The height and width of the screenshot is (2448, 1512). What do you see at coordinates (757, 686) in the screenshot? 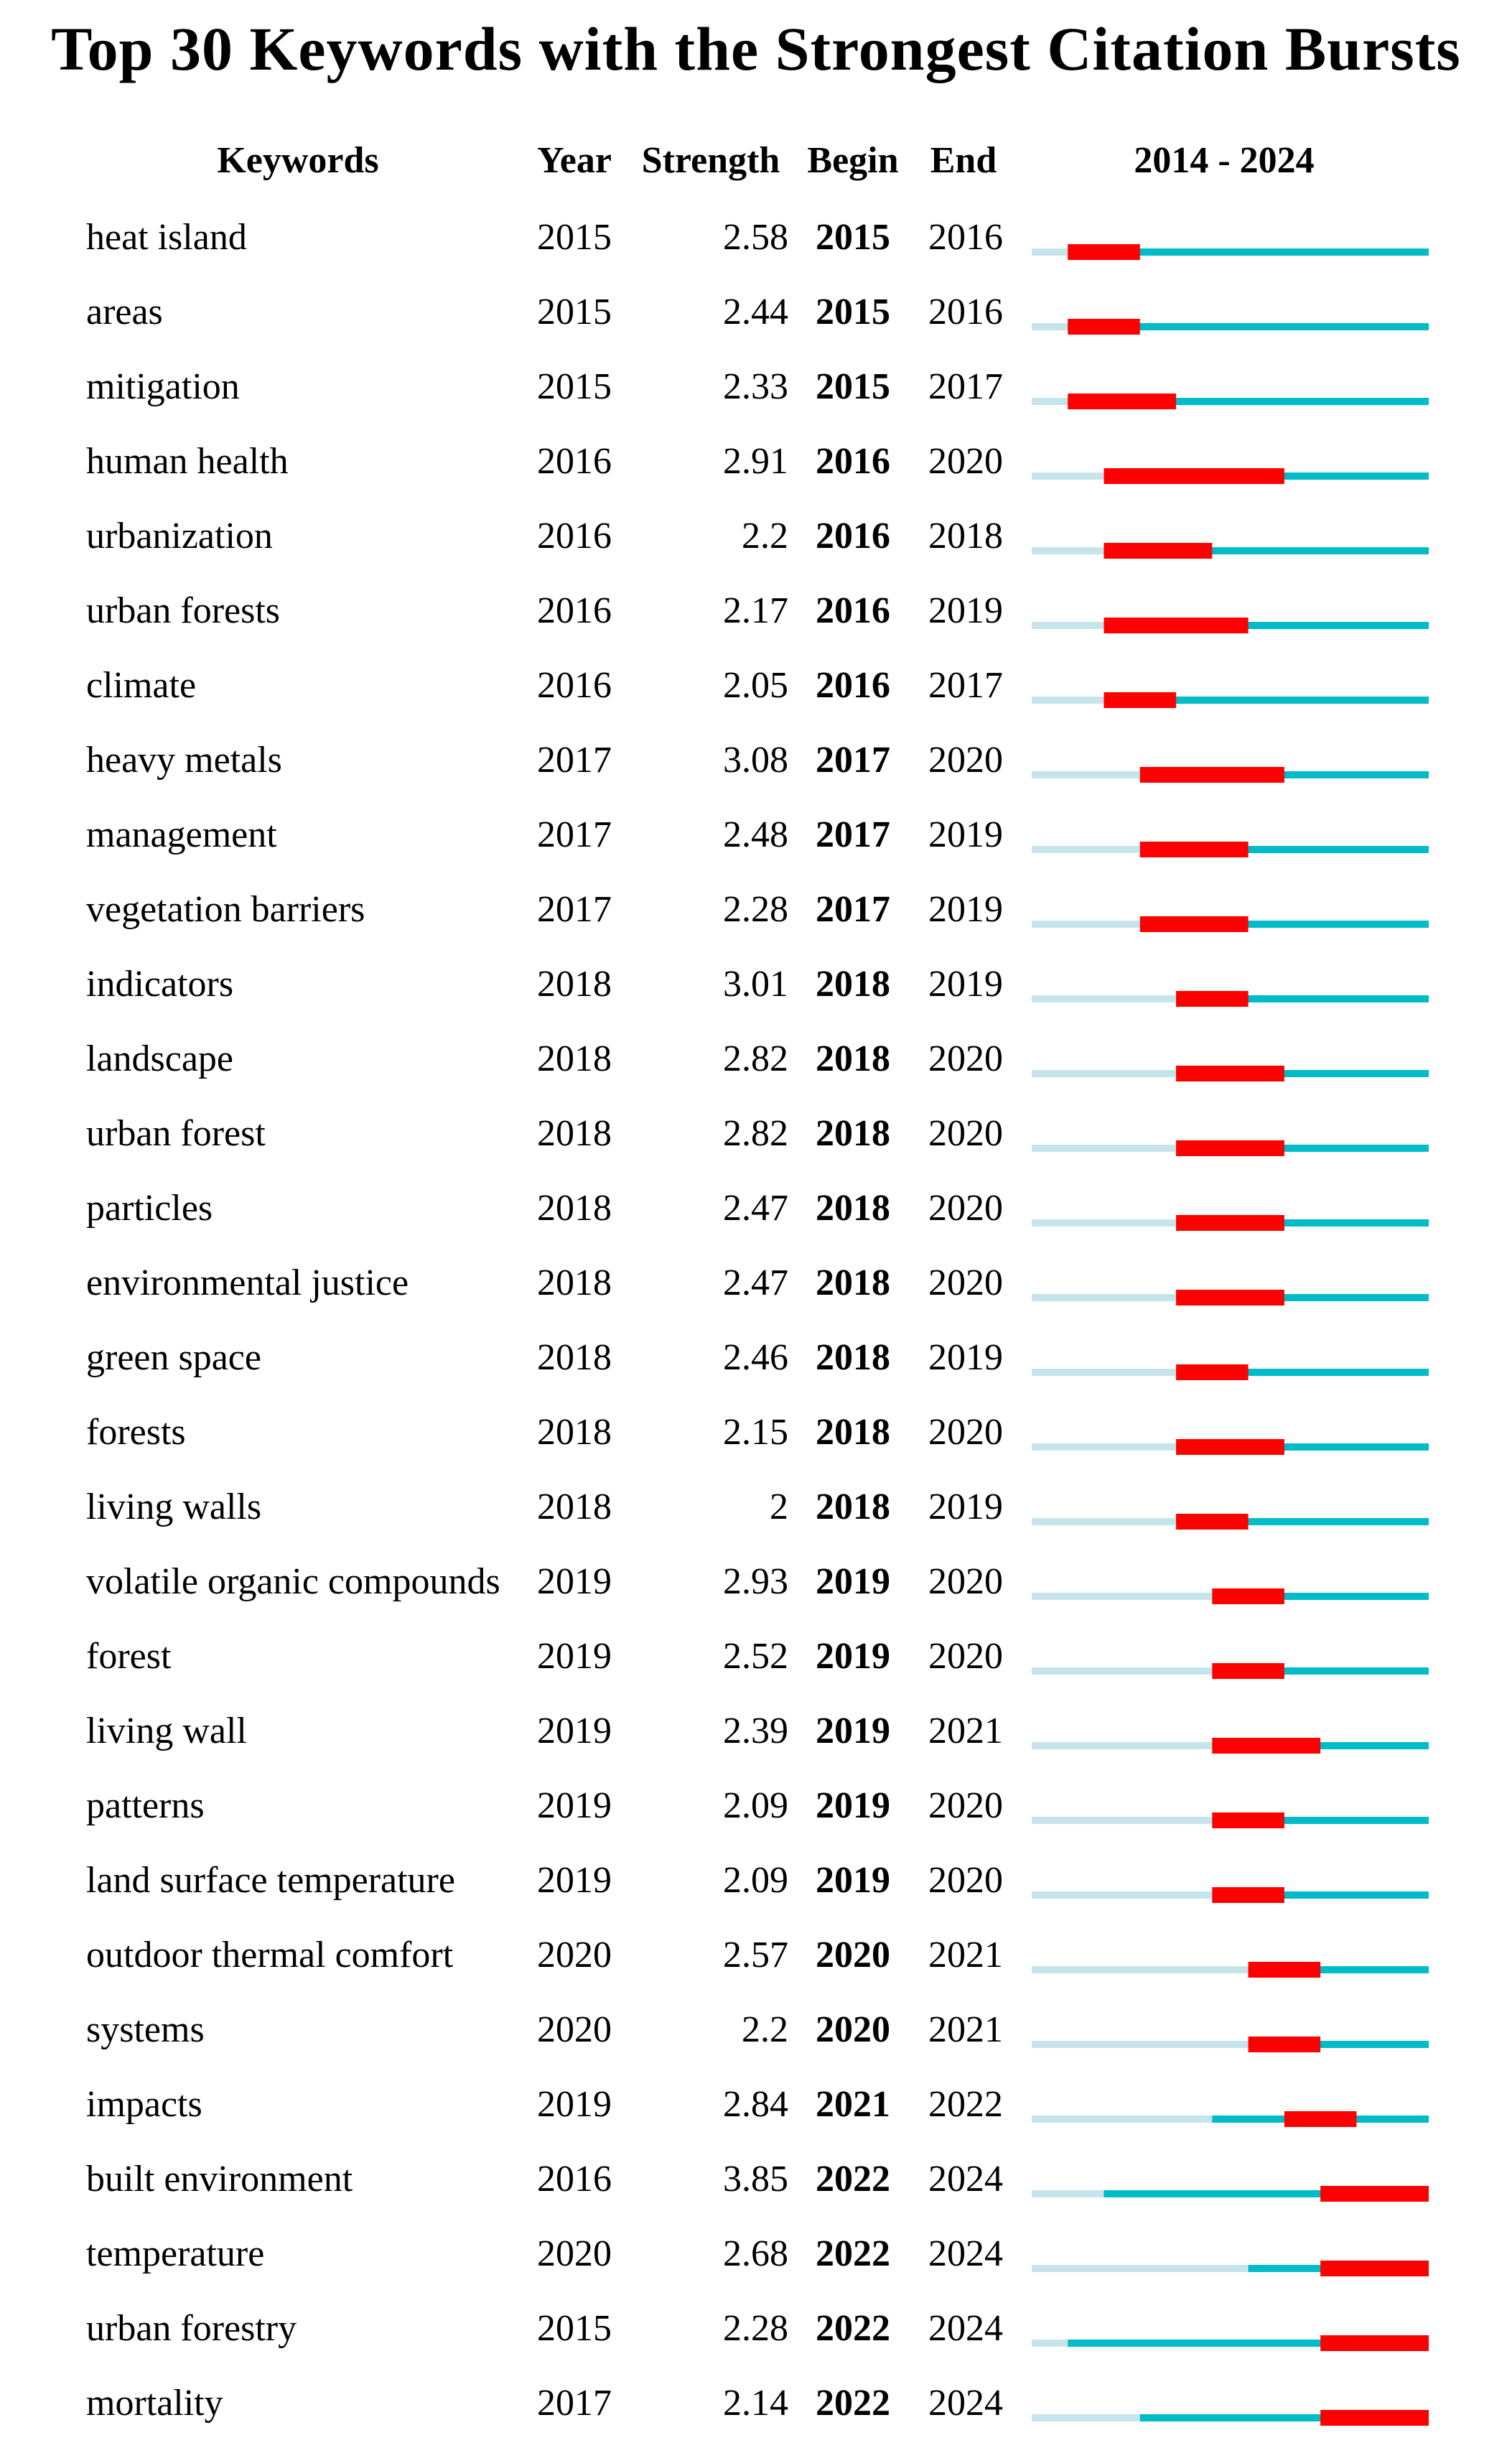
I see `table-row: climate 2016 2.05 2016 2017` at bounding box center [757, 686].